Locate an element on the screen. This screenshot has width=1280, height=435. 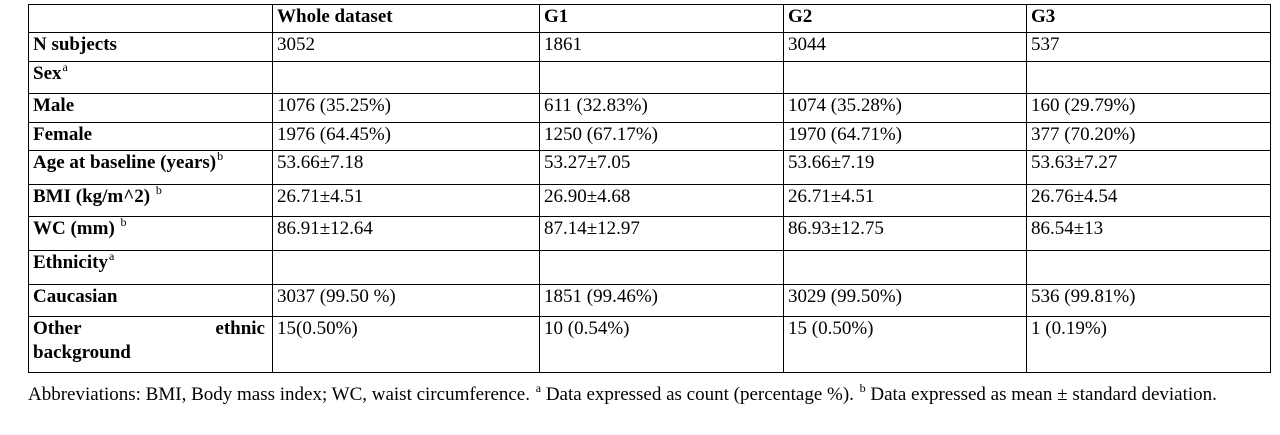
cell-value: 3029 (99.50%) is located at coordinates (845, 296).